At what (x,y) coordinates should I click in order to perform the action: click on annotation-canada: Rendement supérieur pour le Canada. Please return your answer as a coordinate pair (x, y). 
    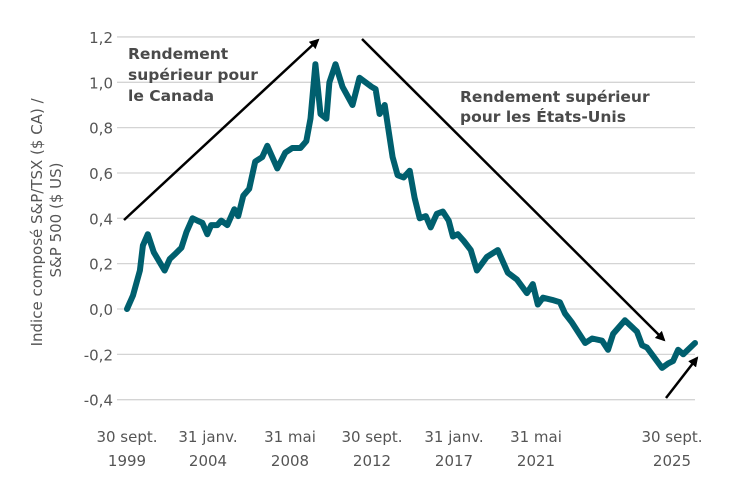
    Looking at the image, I should click on (195, 75).